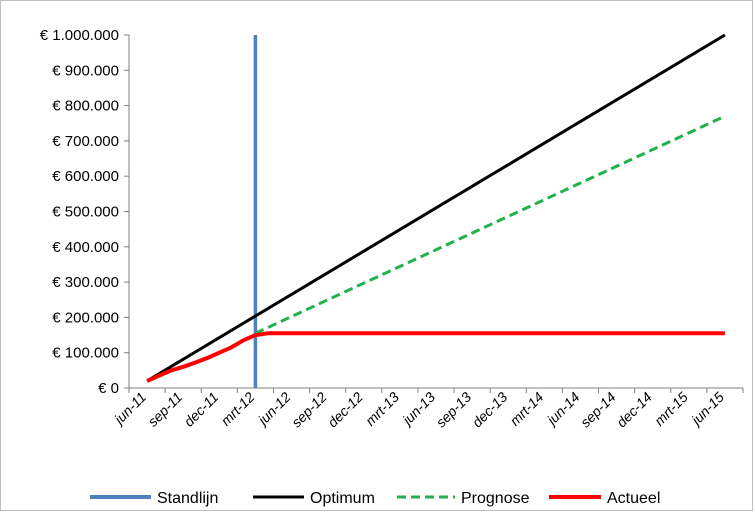 Image resolution: width=755 pixels, height=514 pixels. Describe the element at coordinates (79, 35) in the screenshot. I see `y-tick-label: € 1.000.000` at that location.